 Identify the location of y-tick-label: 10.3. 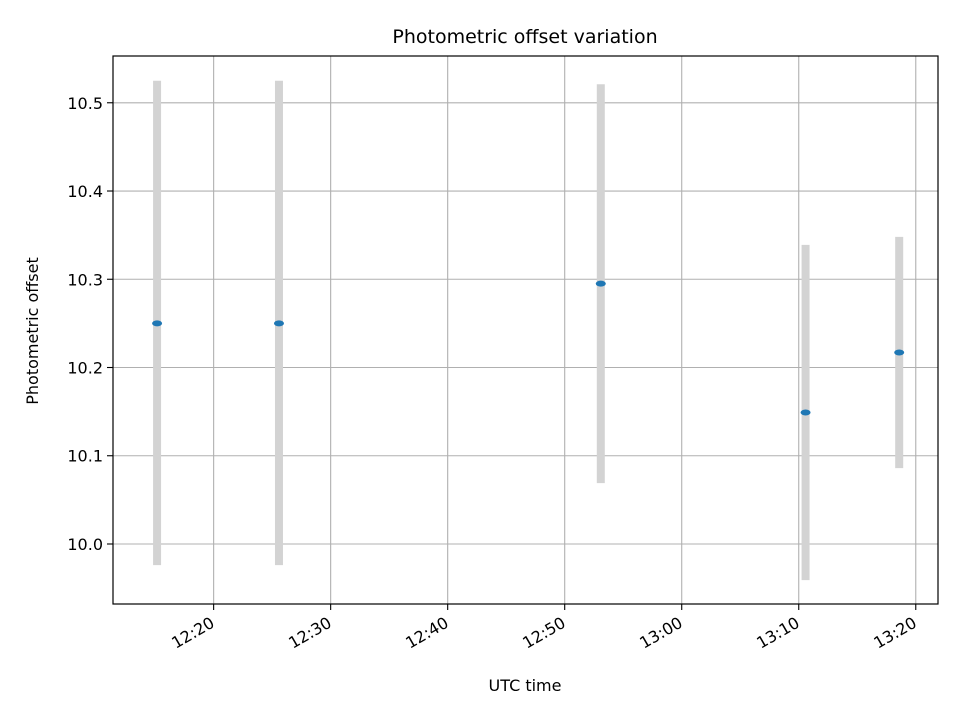
(85, 279).